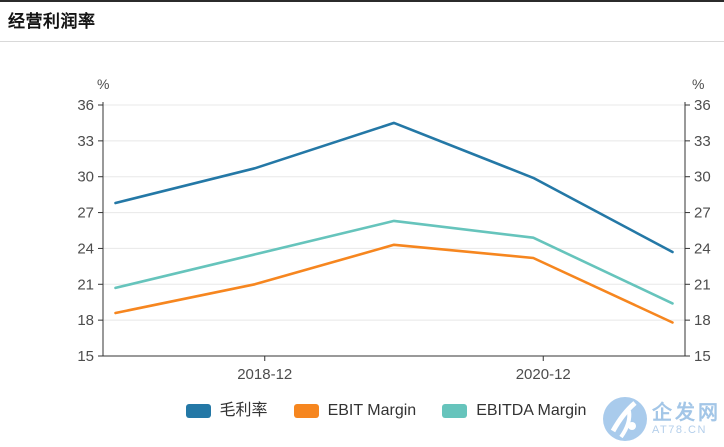 Image resolution: width=724 pixels, height=447 pixels. What do you see at coordinates (85, 320) in the screenshot?
I see `y-tick-label-left: 18` at bounding box center [85, 320].